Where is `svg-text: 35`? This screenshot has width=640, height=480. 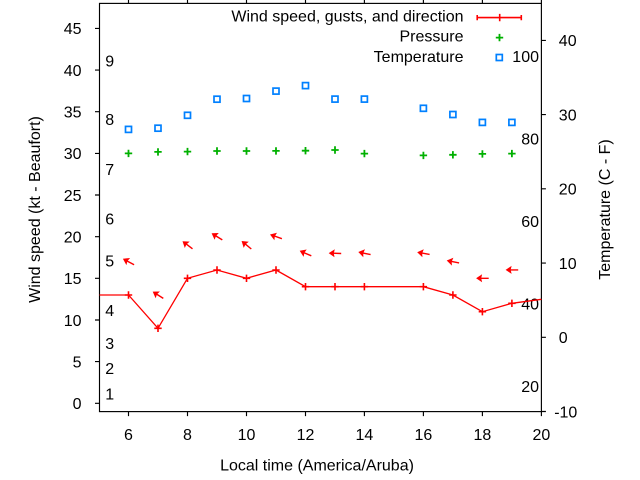 svg-text: 35 is located at coordinates (73, 113).